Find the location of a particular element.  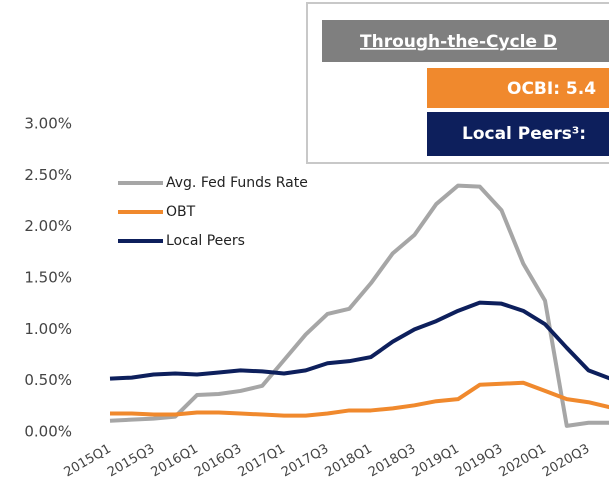

annotation-text: OCBI: 5.4 is located at coordinates (551, 89).